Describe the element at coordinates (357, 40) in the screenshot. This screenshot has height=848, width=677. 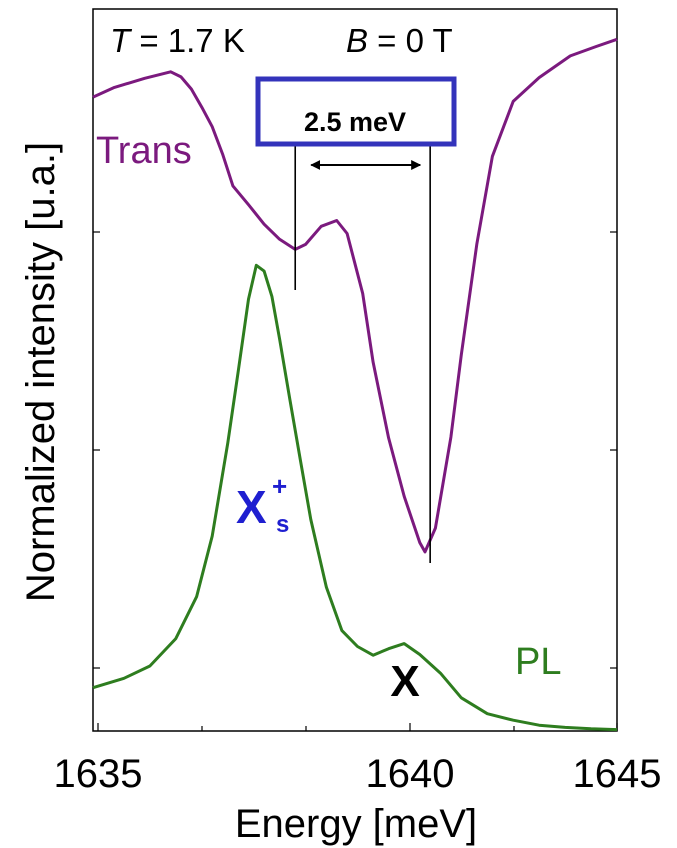
I see `field-symbol: B` at that location.